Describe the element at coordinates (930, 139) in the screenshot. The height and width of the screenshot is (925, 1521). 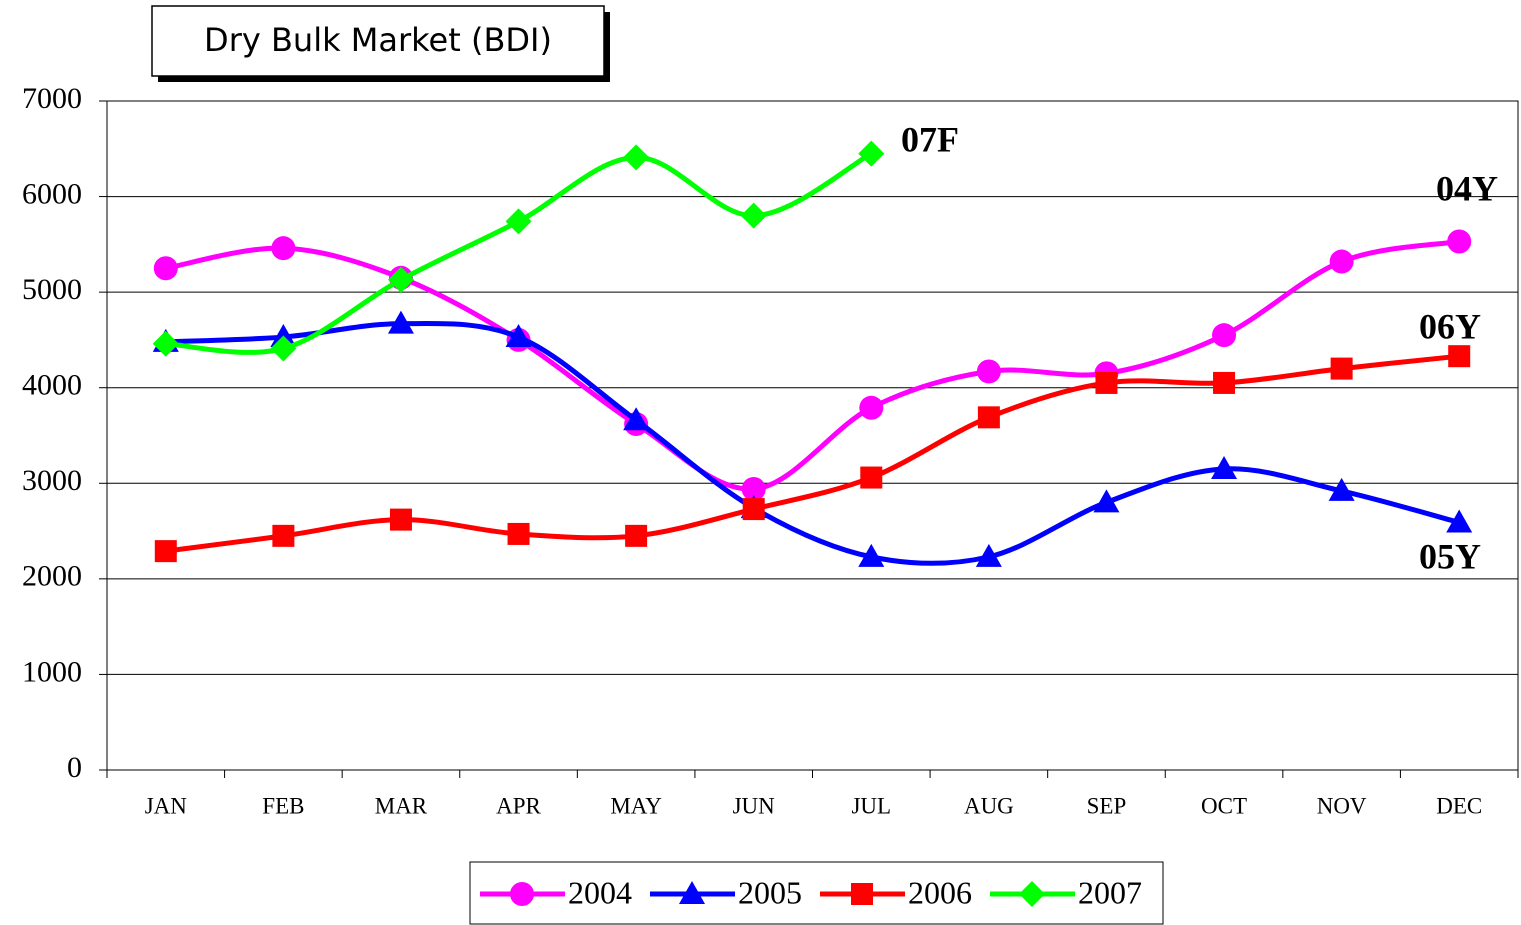
I see `annotation: 07F` at that location.